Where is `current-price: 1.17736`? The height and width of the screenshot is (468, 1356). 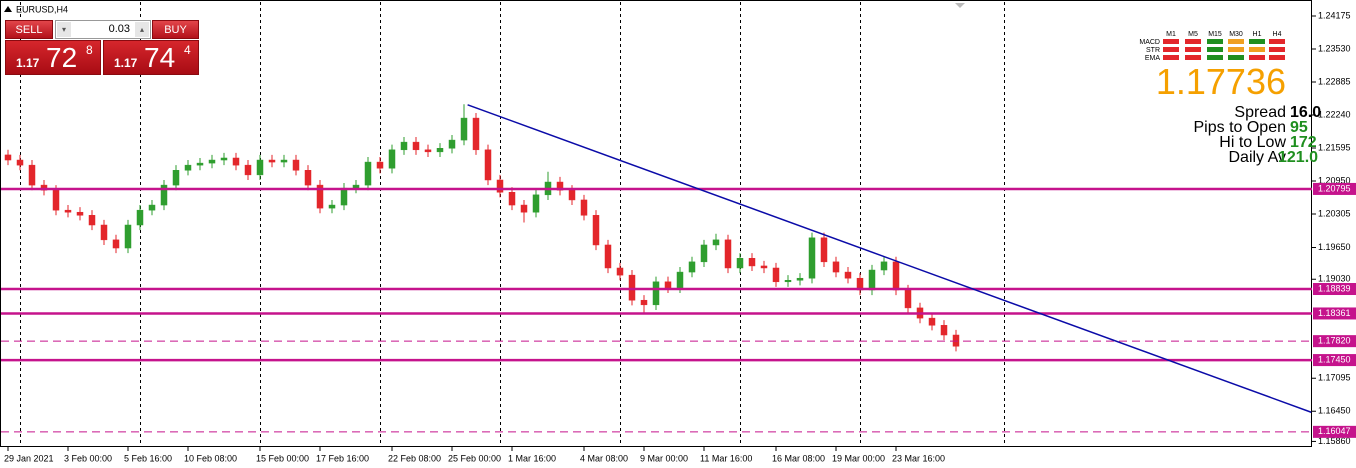 current-price: 1.17736 is located at coordinates (1220, 81).